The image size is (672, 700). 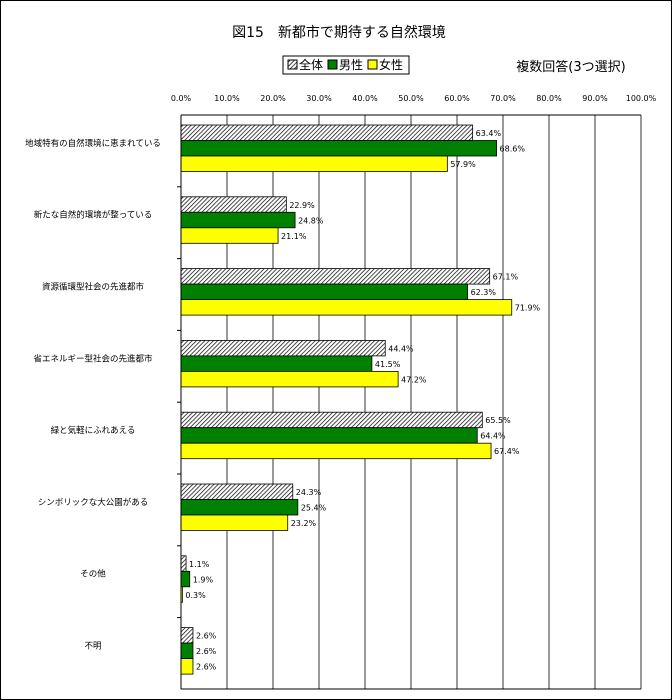 What do you see at coordinates (388, 364) in the screenshot?
I see `data-label: 41.5%` at bounding box center [388, 364].